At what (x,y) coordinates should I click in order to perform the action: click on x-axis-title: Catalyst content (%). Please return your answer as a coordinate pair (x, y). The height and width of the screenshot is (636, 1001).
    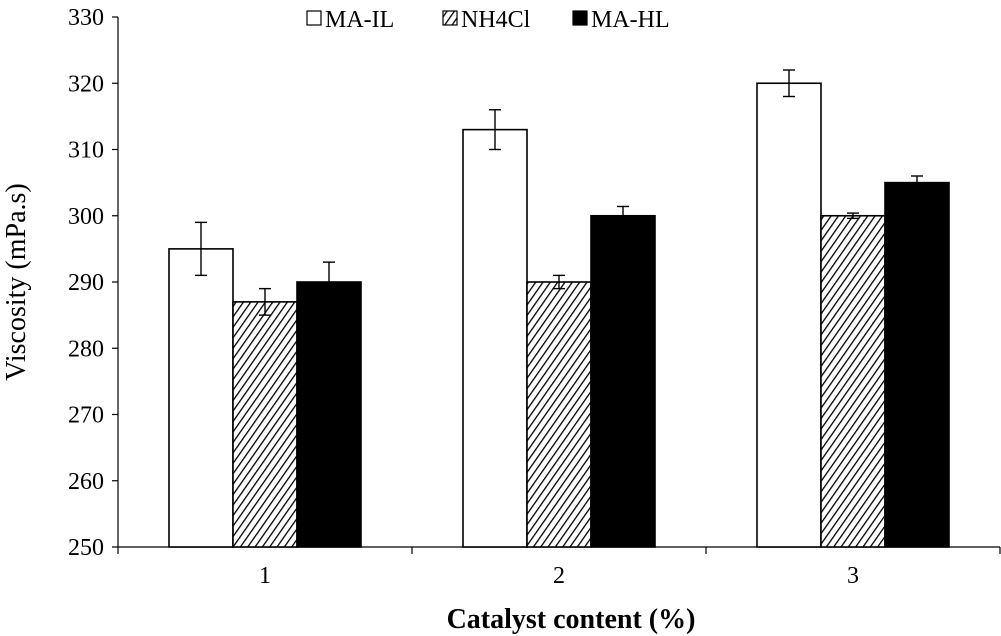
    Looking at the image, I should click on (571, 619).